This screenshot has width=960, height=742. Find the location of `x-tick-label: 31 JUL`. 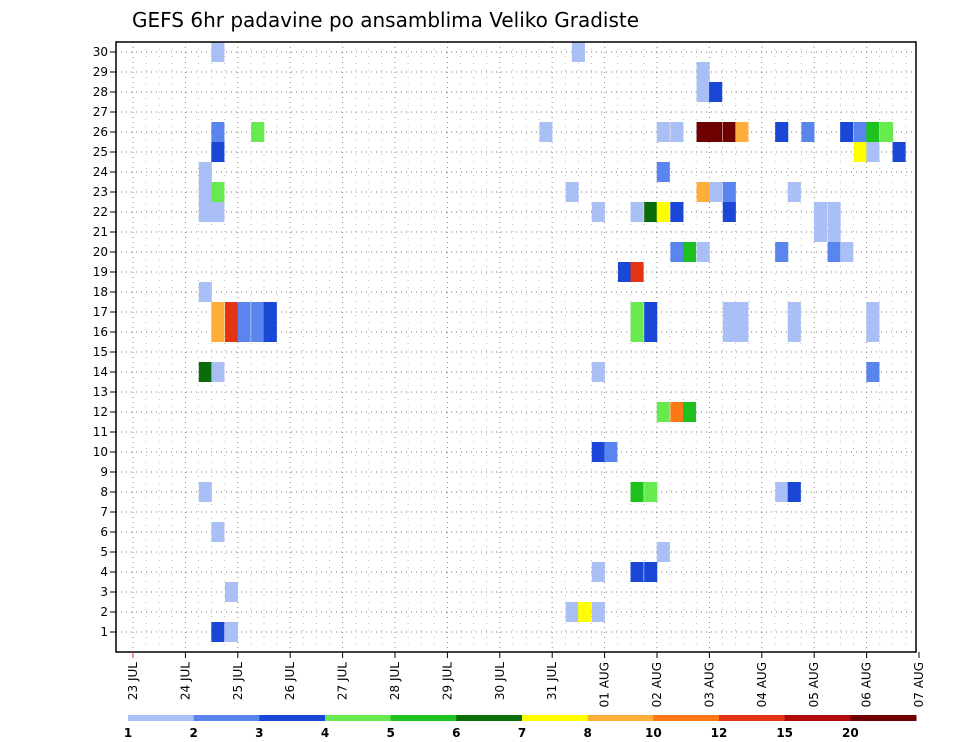

x-tick-label: 31 JUL is located at coordinates (552, 681).